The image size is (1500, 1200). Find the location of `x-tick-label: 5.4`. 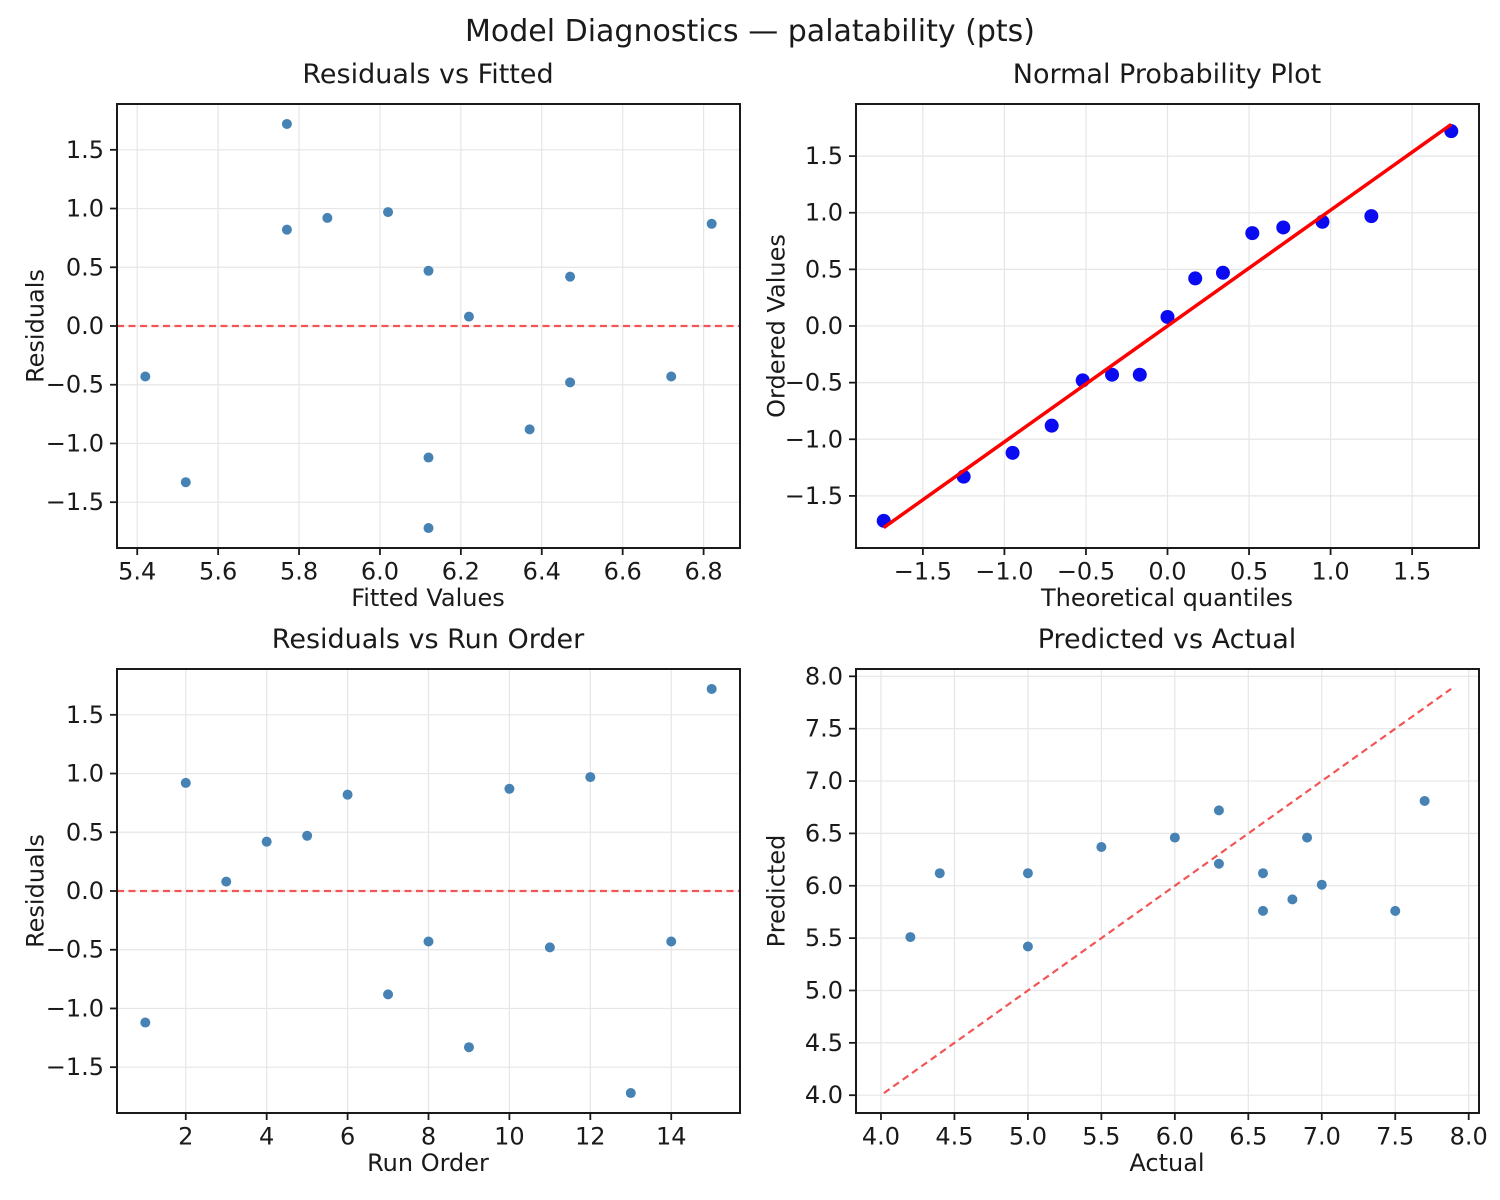

x-tick-label: 5.4 is located at coordinates (137, 572).